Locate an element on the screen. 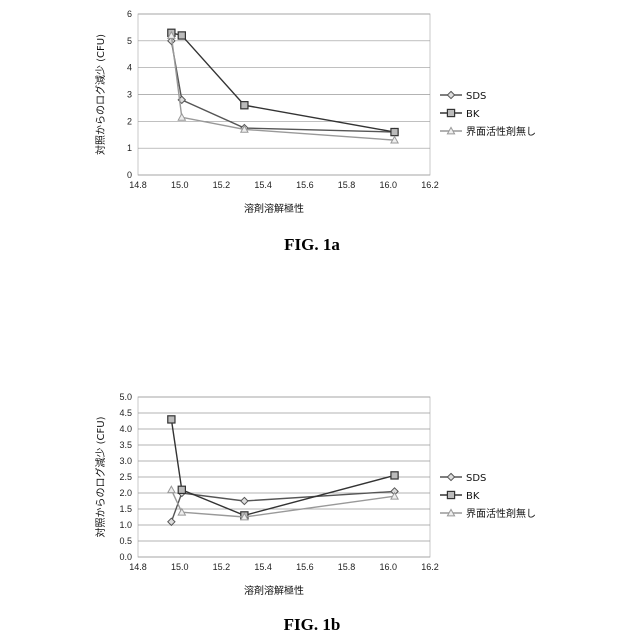 The image size is (640, 640). y-tick-labels: 0.0 0.5 1.0 1.5 2.0 2.5 3.0 3.5 4.0 4.5 5.0 is located at coordinates (125, 477).